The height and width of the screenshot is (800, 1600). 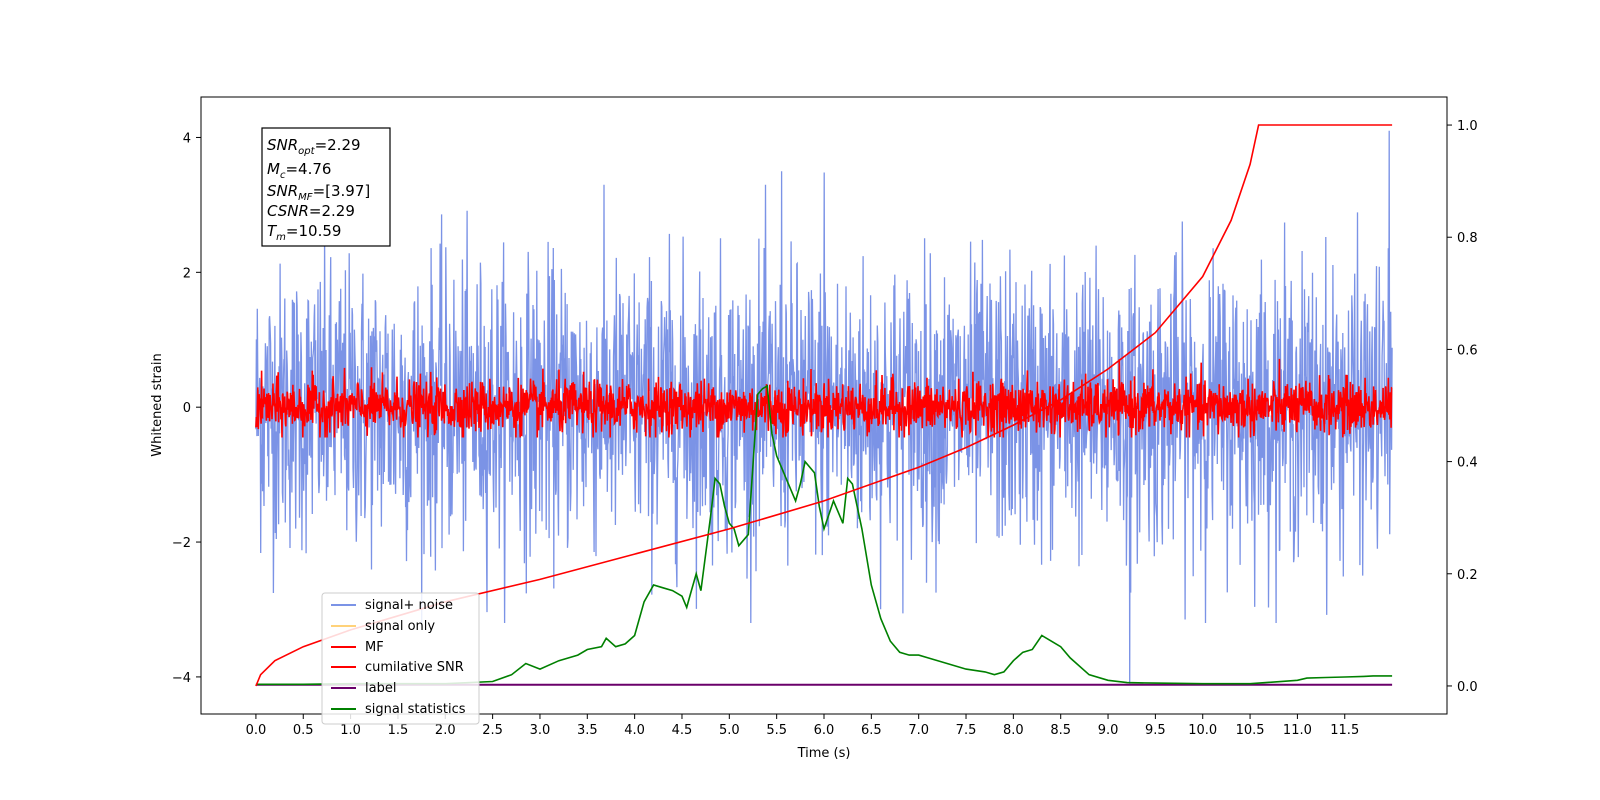 I want to click on y2-tick-label: 0.2, so click(x=1467, y=575).